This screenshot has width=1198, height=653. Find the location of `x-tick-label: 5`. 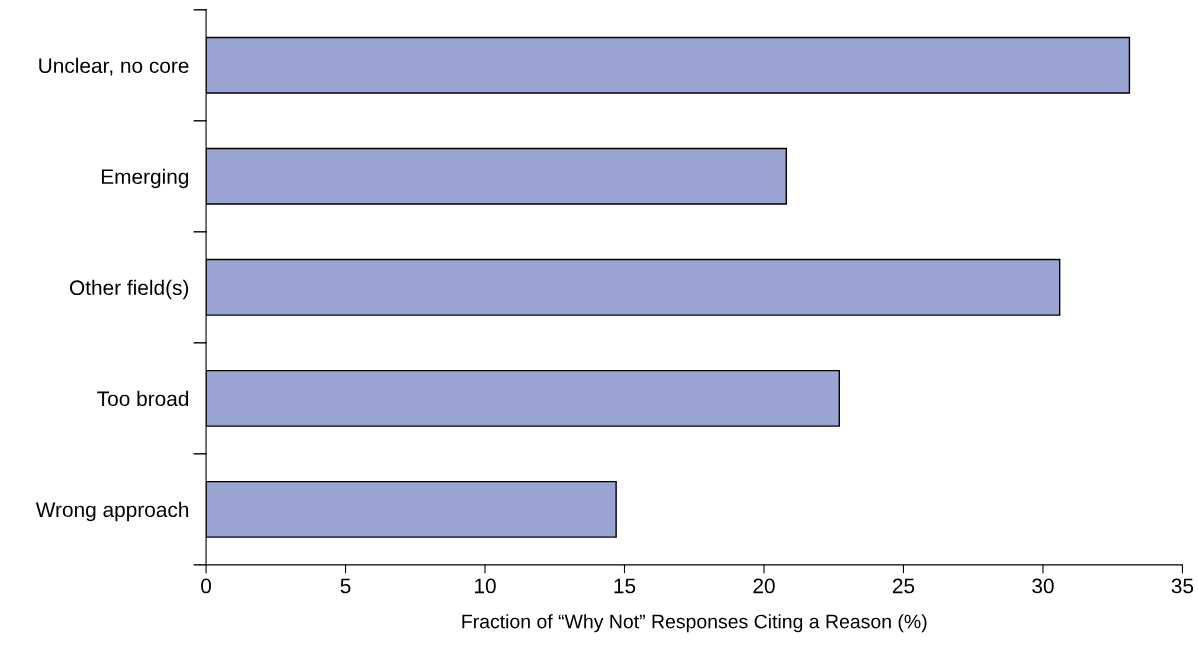

x-tick-label: 5 is located at coordinates (345, 586).